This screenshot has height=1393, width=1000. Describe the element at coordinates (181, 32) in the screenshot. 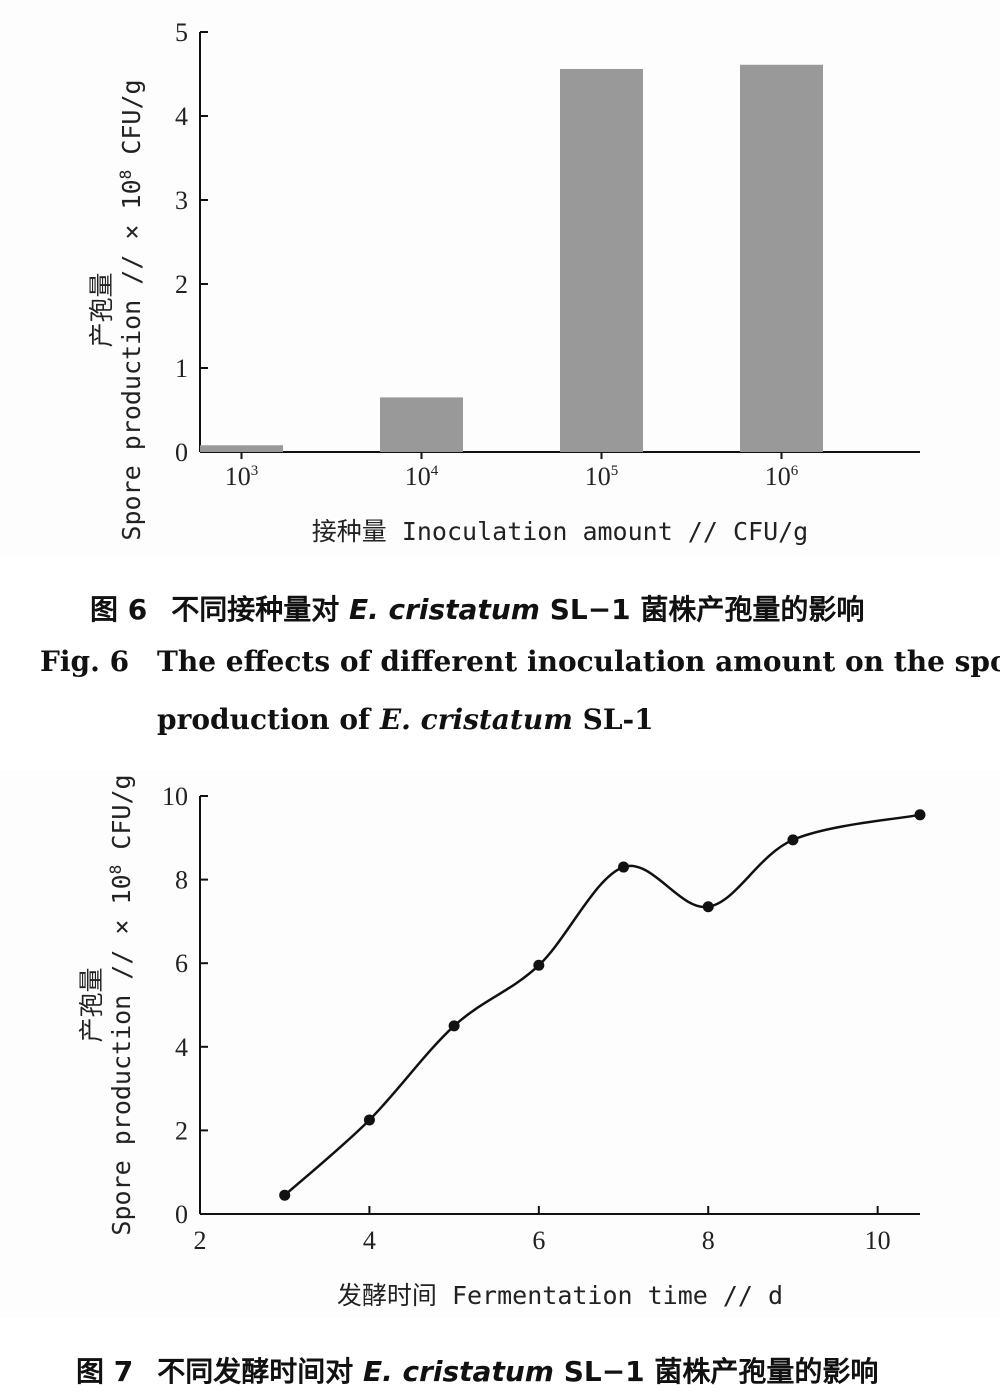

I see `fig6-y-tick-label: 5` at that location.